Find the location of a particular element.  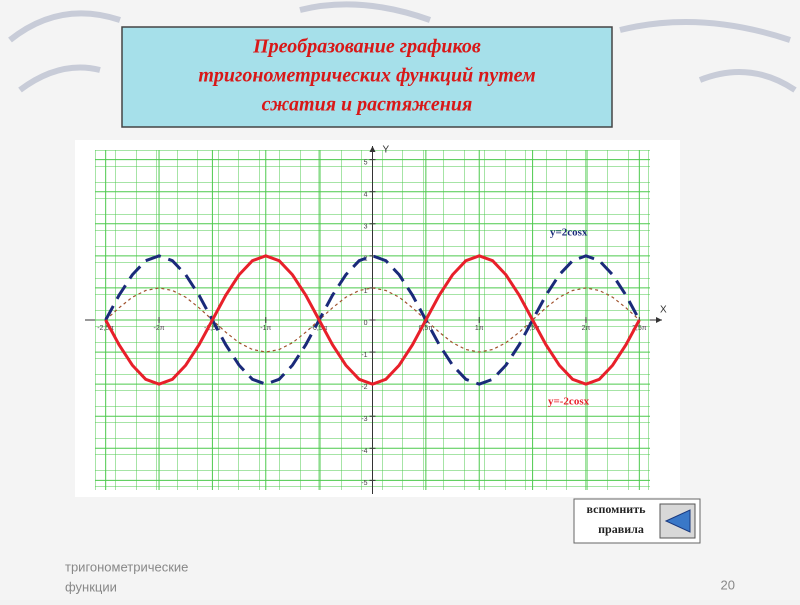

button-label: вспомнить is located at coordinates (617, 509).